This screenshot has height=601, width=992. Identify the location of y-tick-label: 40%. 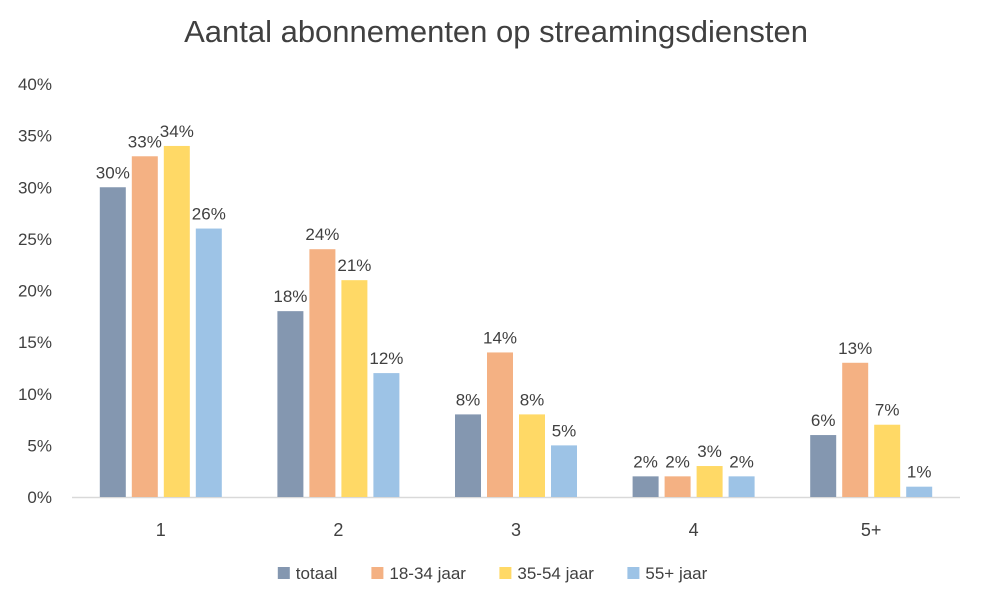
(35, 84).